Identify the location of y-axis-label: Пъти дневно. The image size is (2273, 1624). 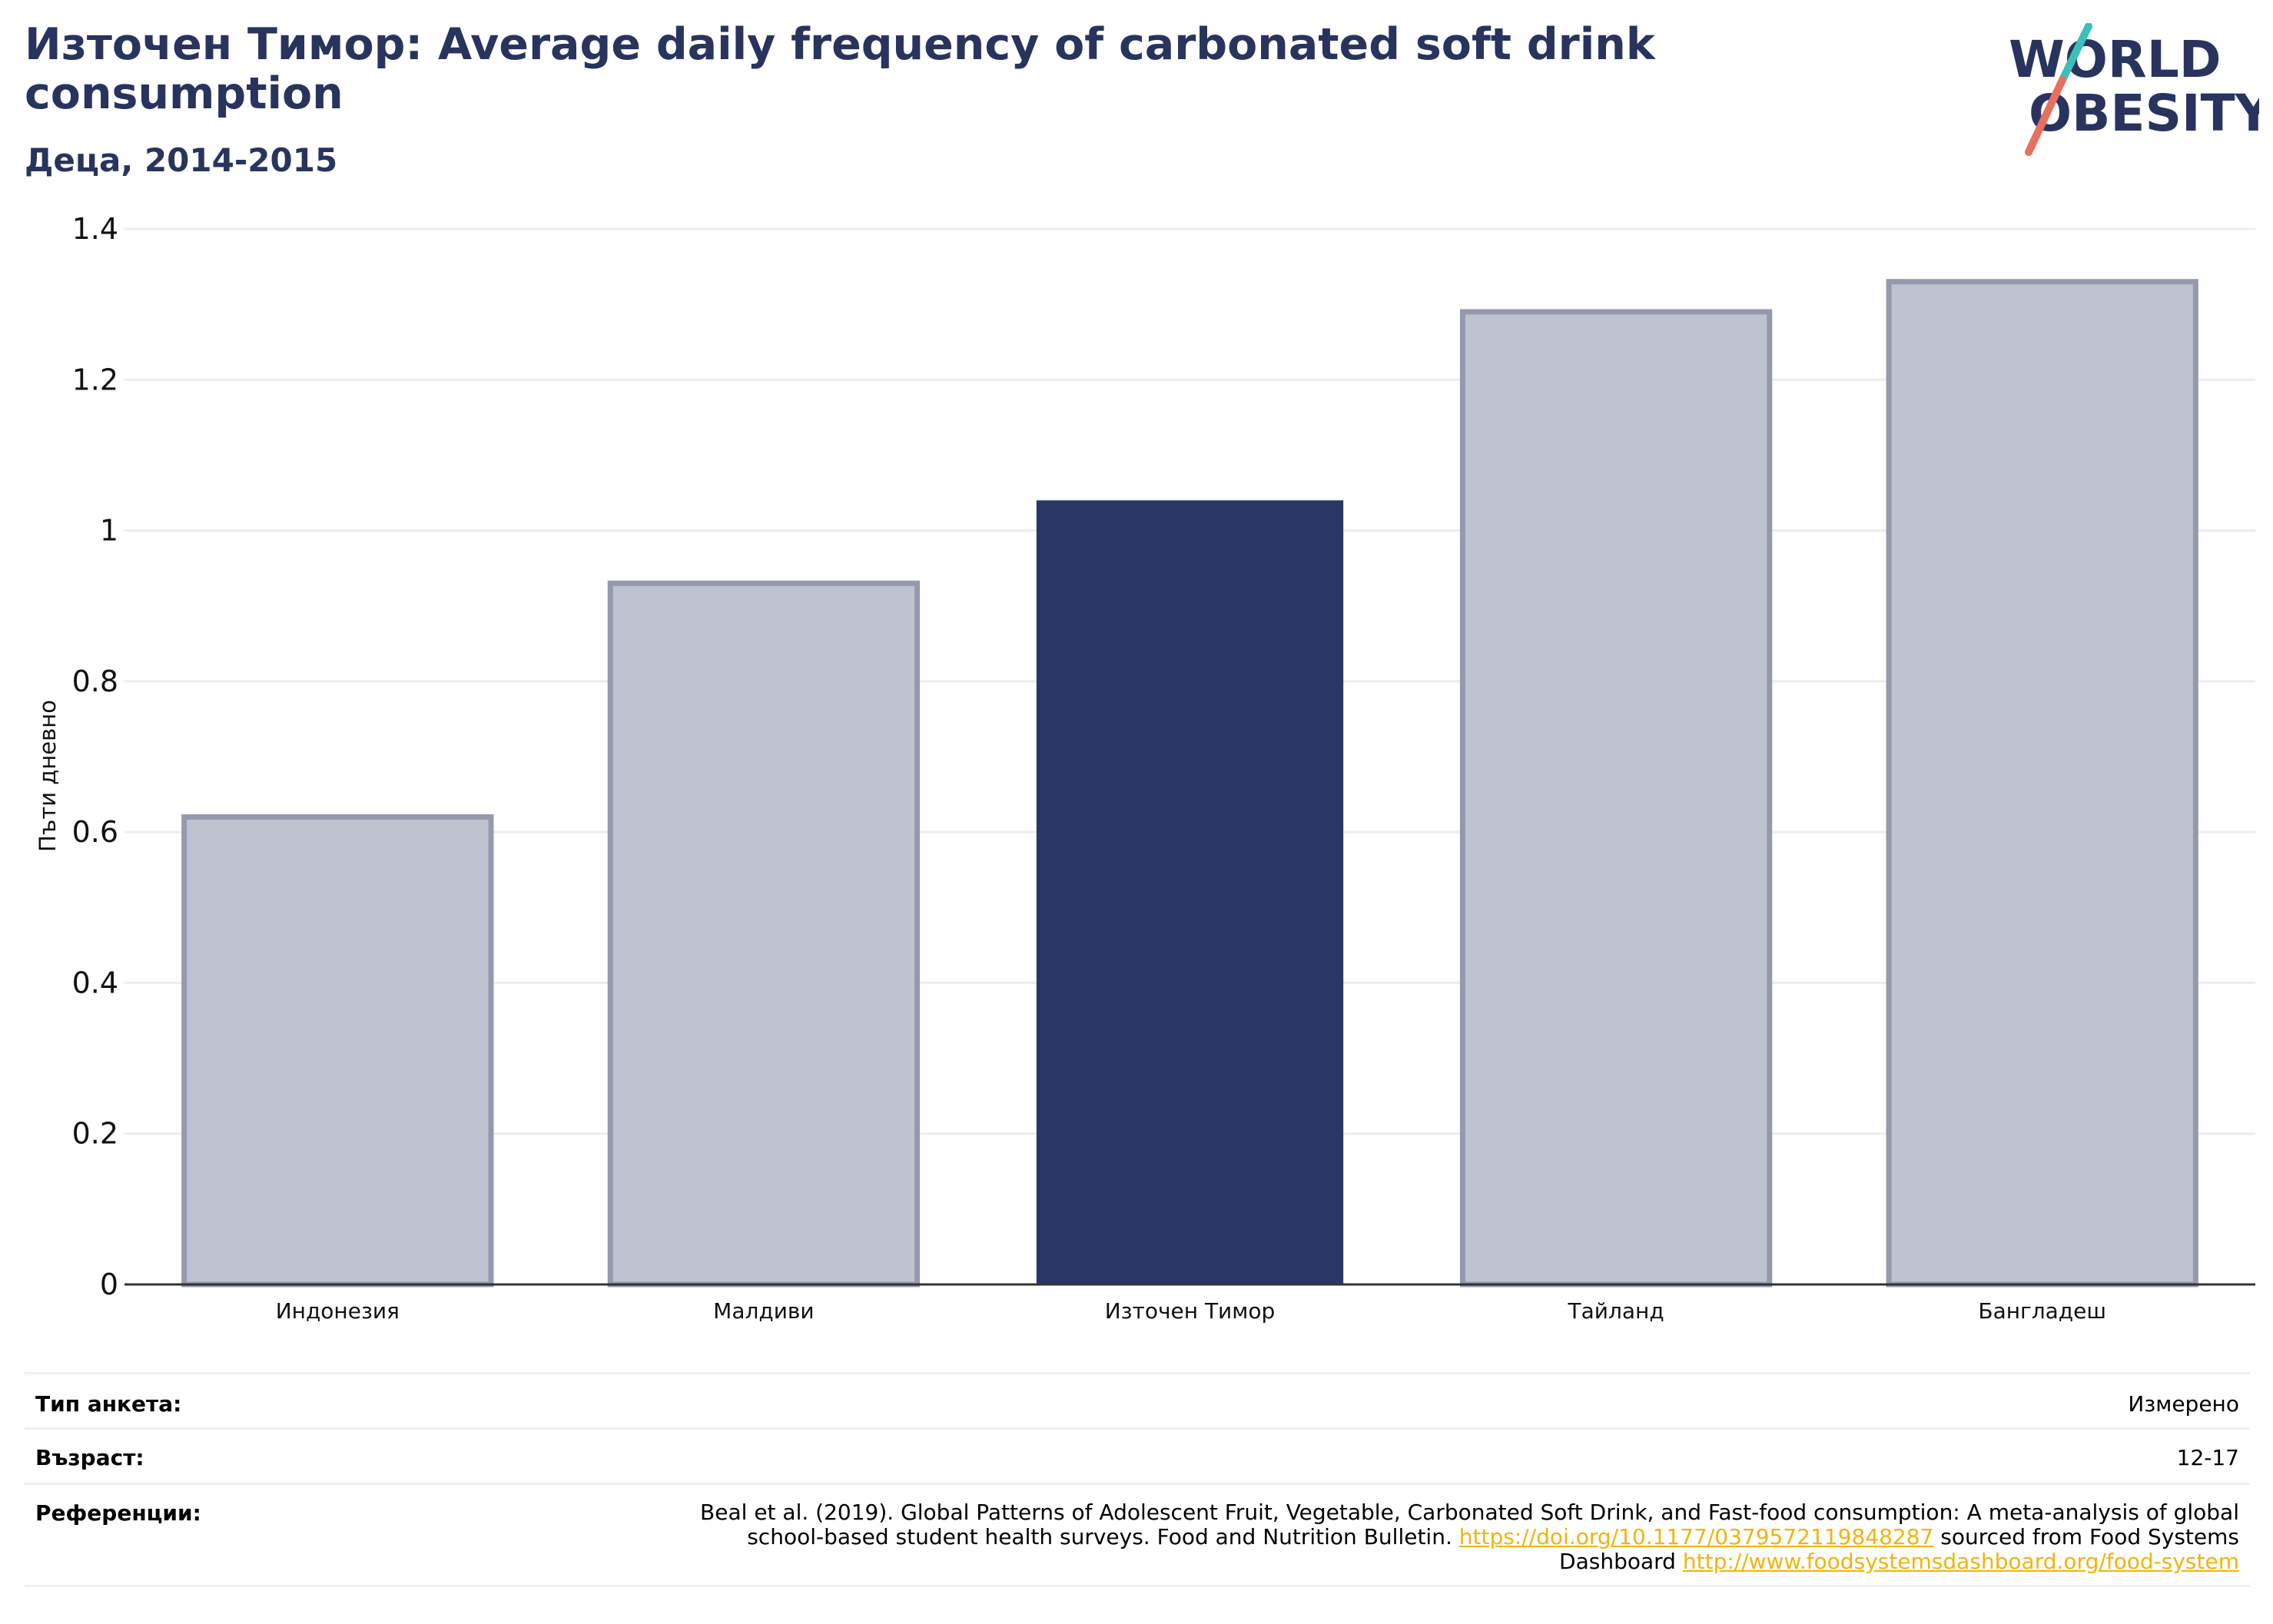
(48, 776).